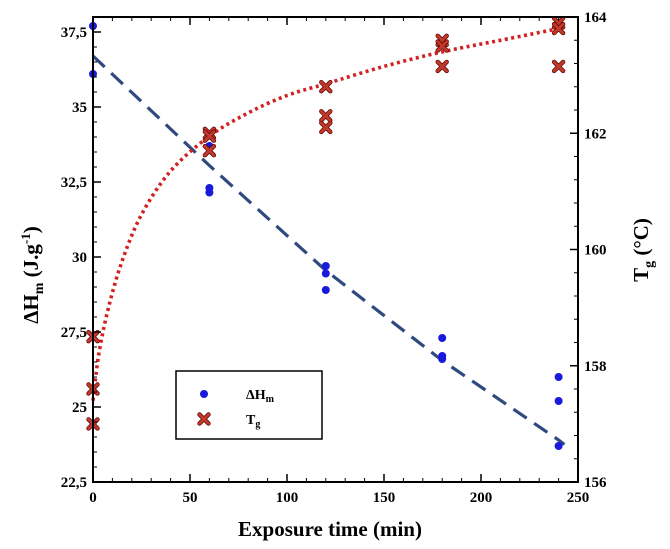 The width and height of the screenshot is (670, 549). What do you see at coordinates (79, 258) in the screenshot?
I see `y-left-tick-label: 30` at bounding box center [79, 258].